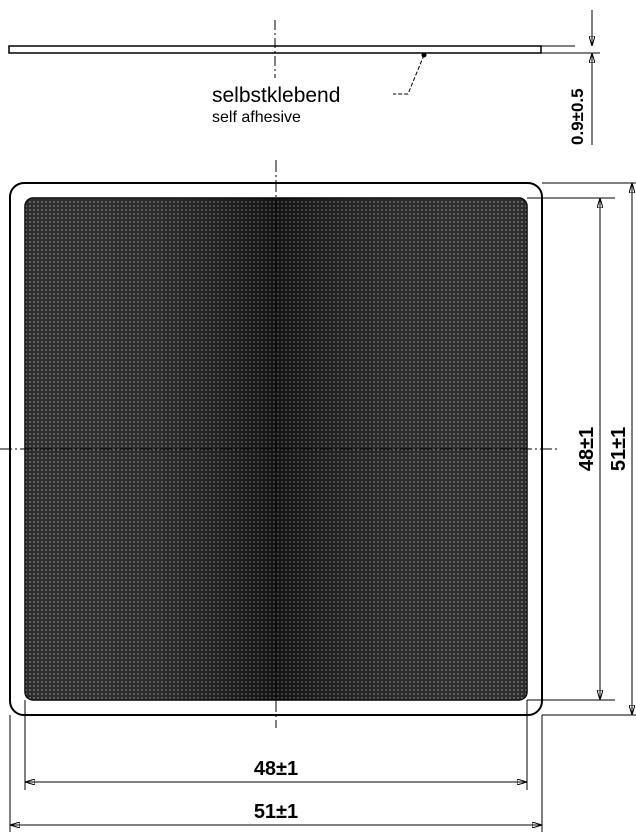 The image size is (636, 832). What do you see at coordinates (276, 769) in the screenshot?
I see `inner-width-dimension-label: 48±1` at bounding box center [276, 769].